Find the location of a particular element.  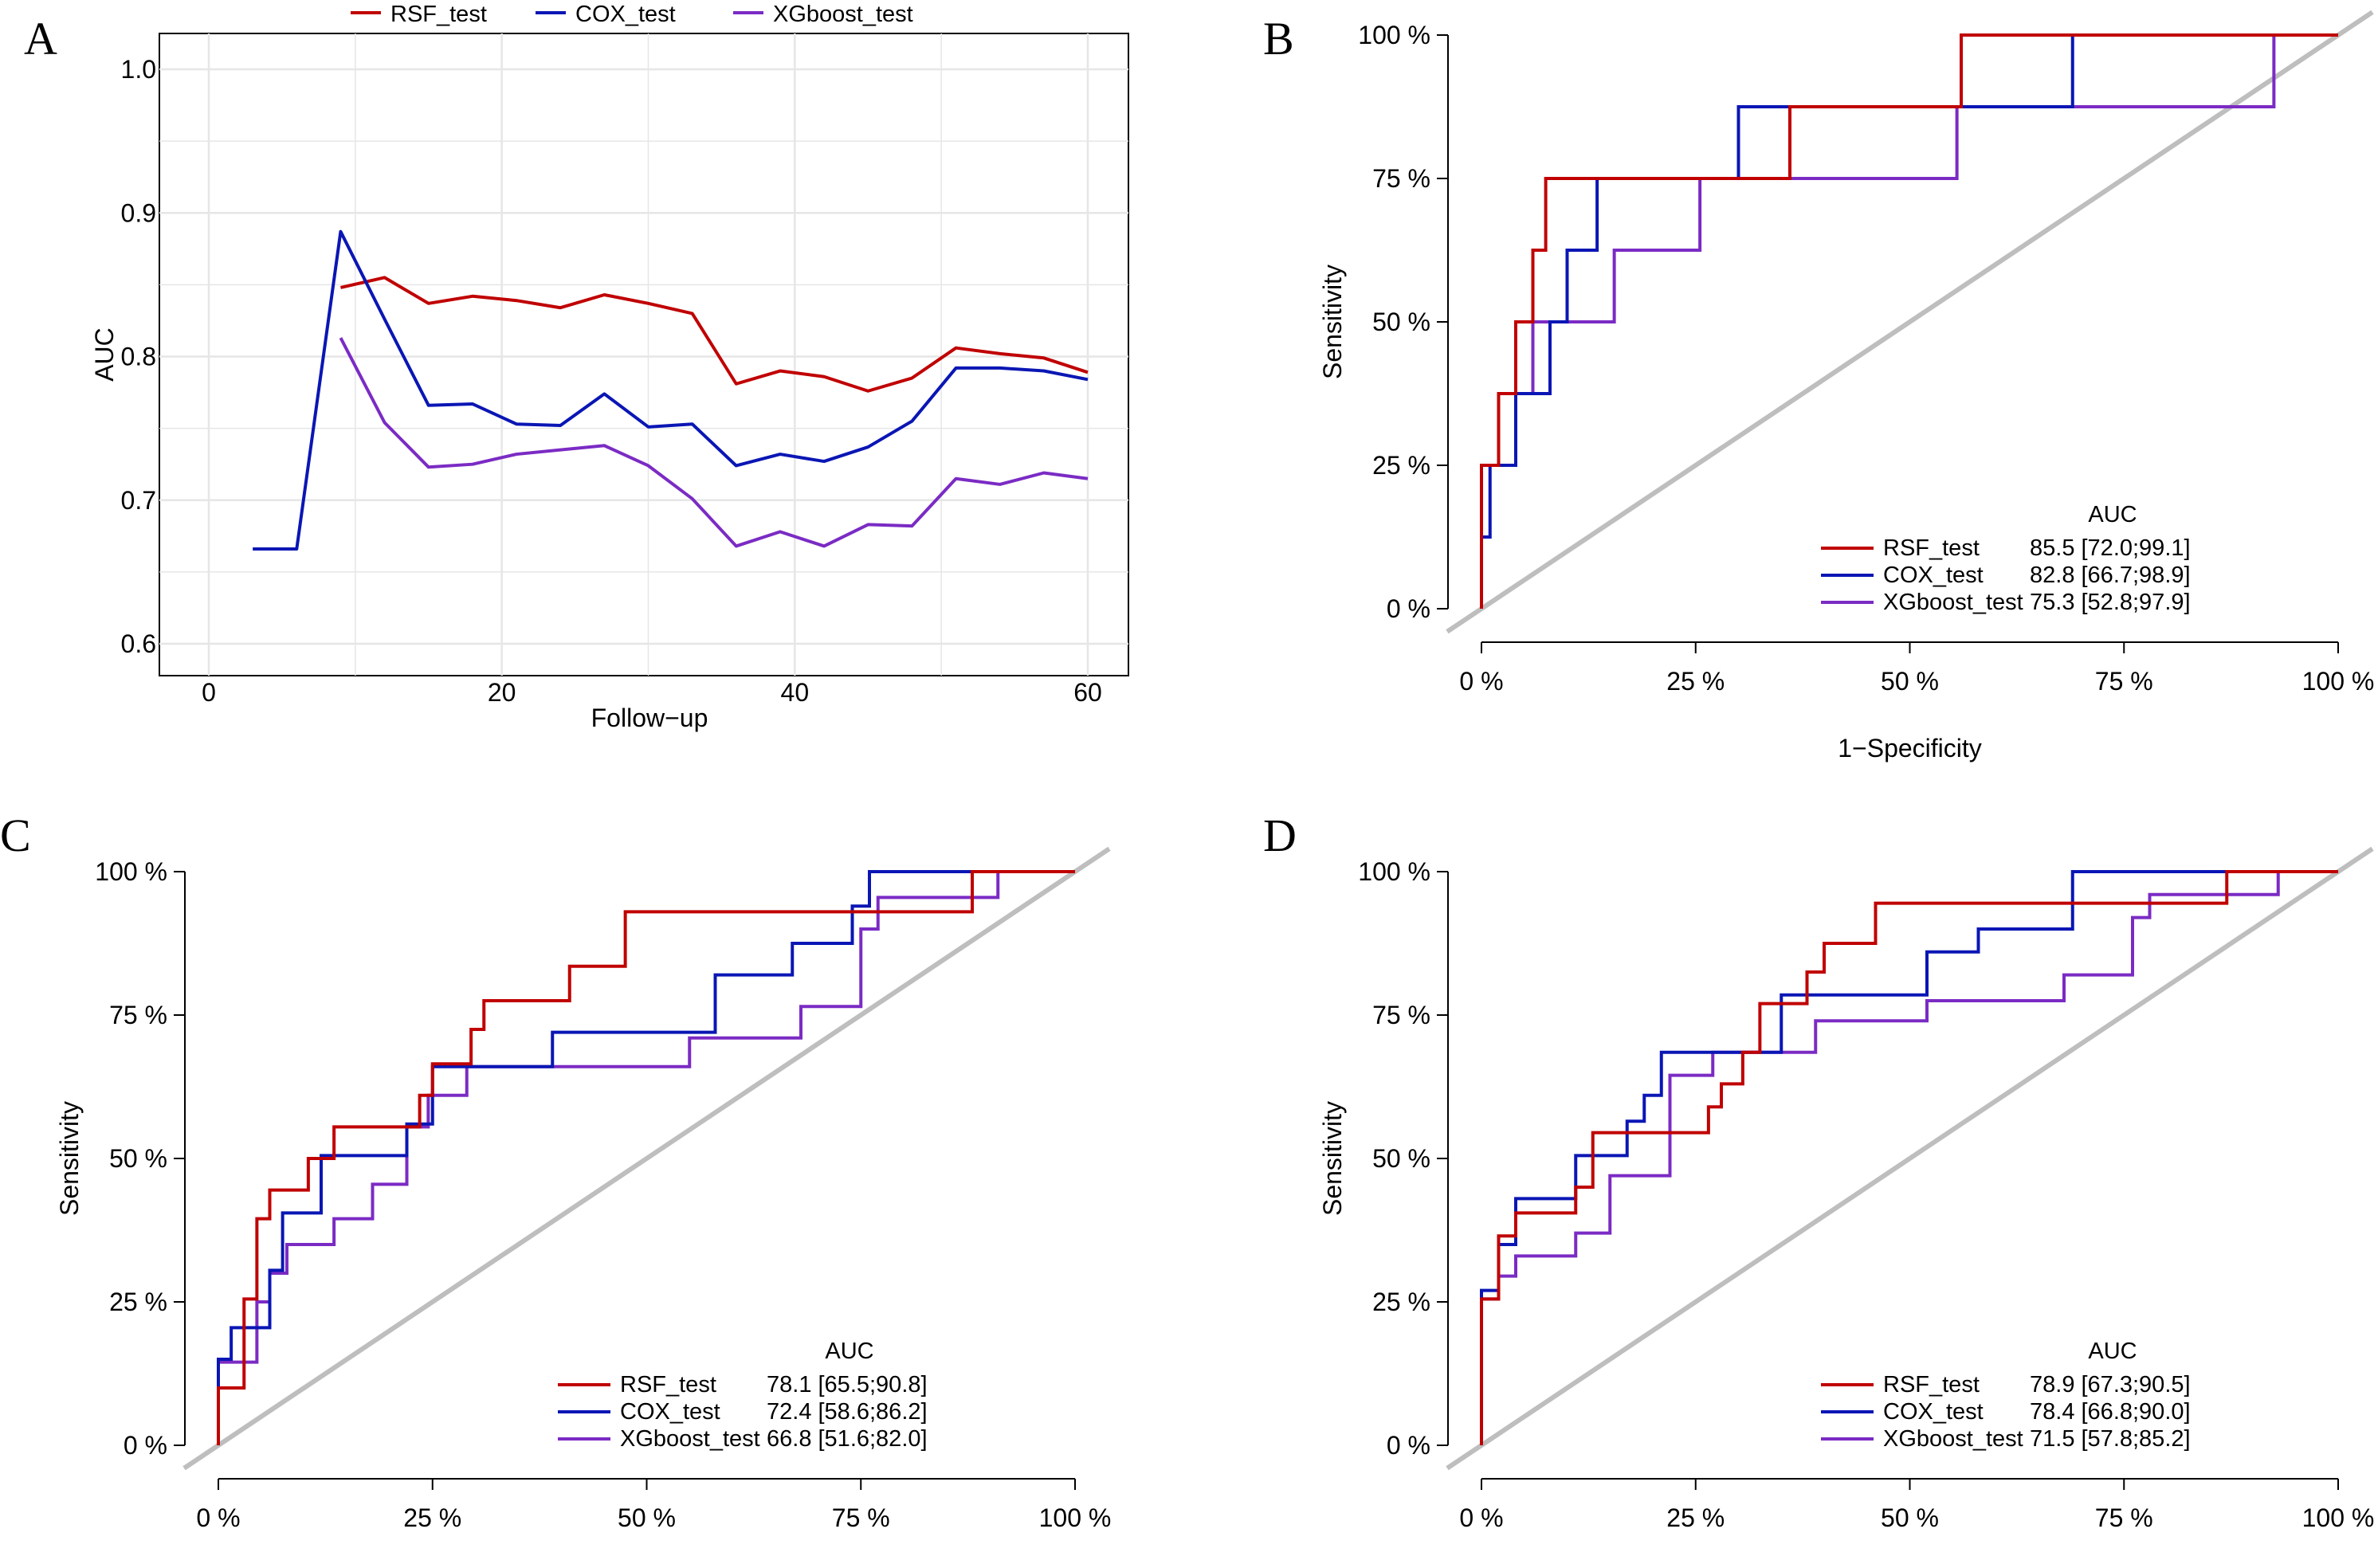

panel-letter-a: A is located at coordinates (40, 39).